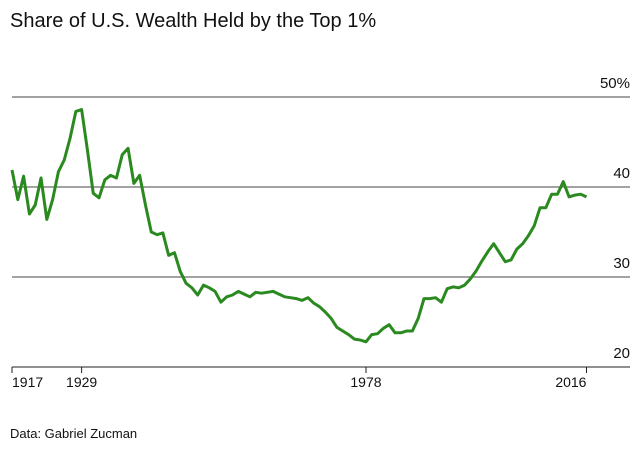 The width and height of the screenshot is (639, 450). I want to click on x-tick-label: 1978, so click(365, 382).